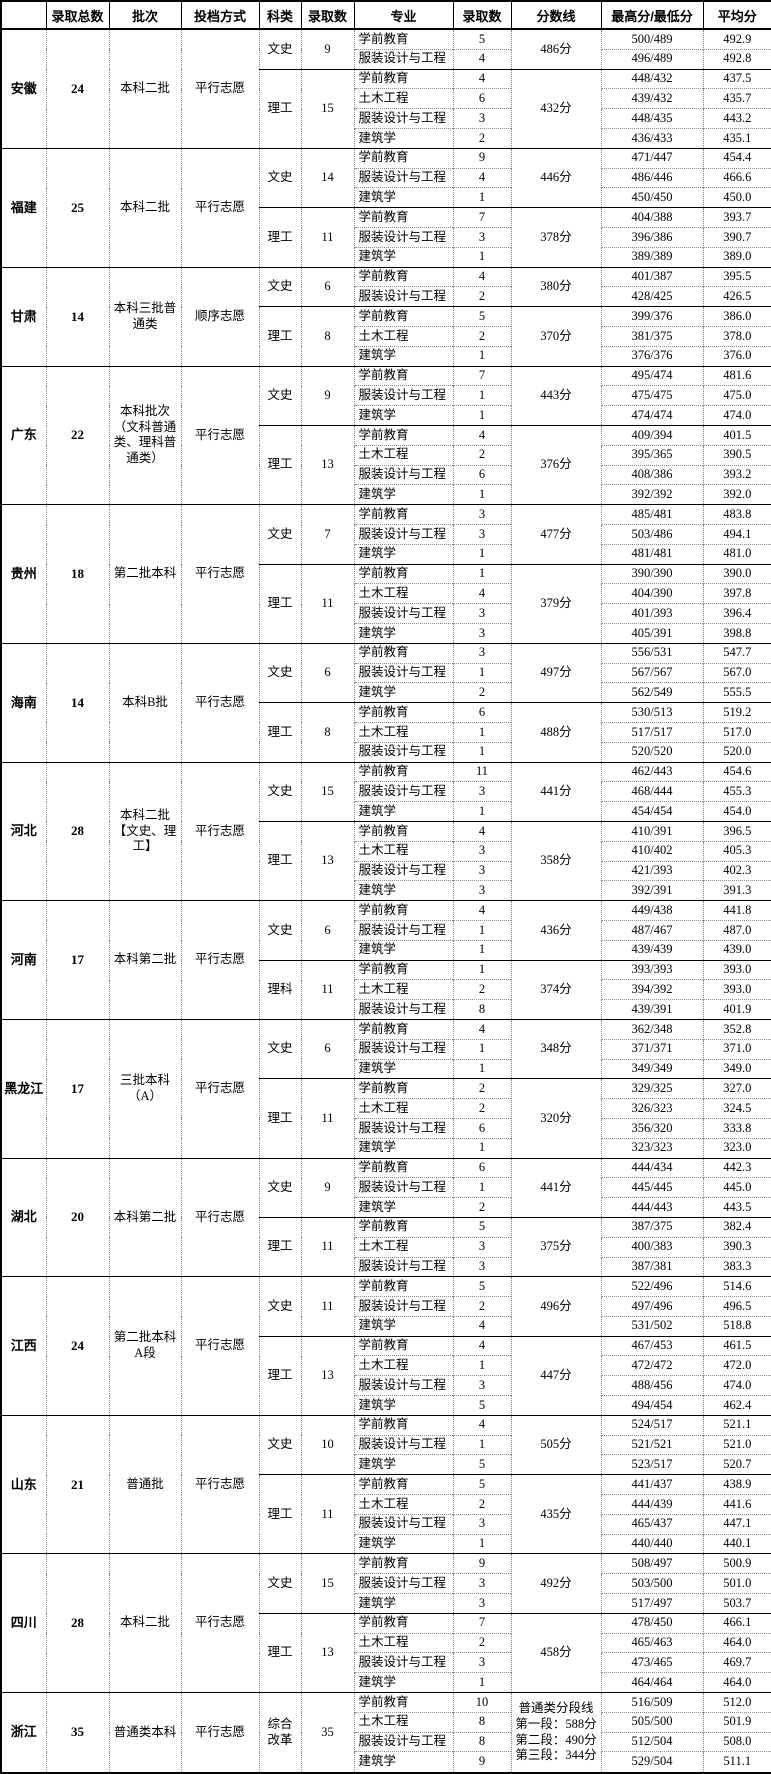 The width and height of the screenshot is (771, 1774). Describe the element at coordinates (327, 1652) in the screenshot. I see `category-count-cell: 13` at that location.